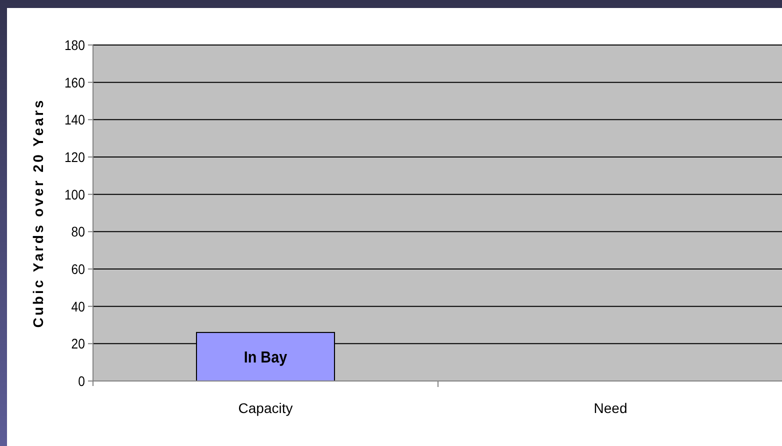 This screenshot has width=782, height=446. Describe the element at coordinates (74, 194) in the screenshot. I see `y-tick-label: 100` at that location.